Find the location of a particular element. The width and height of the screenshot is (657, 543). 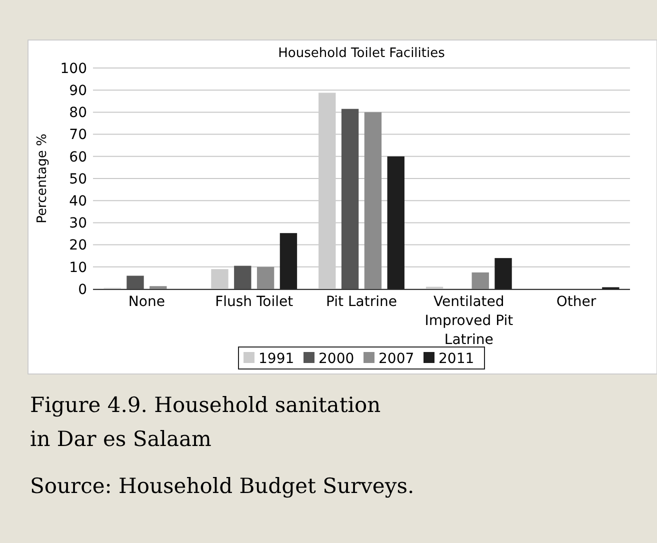

y-tick-label: 40 is located at coordinates (78, 202).